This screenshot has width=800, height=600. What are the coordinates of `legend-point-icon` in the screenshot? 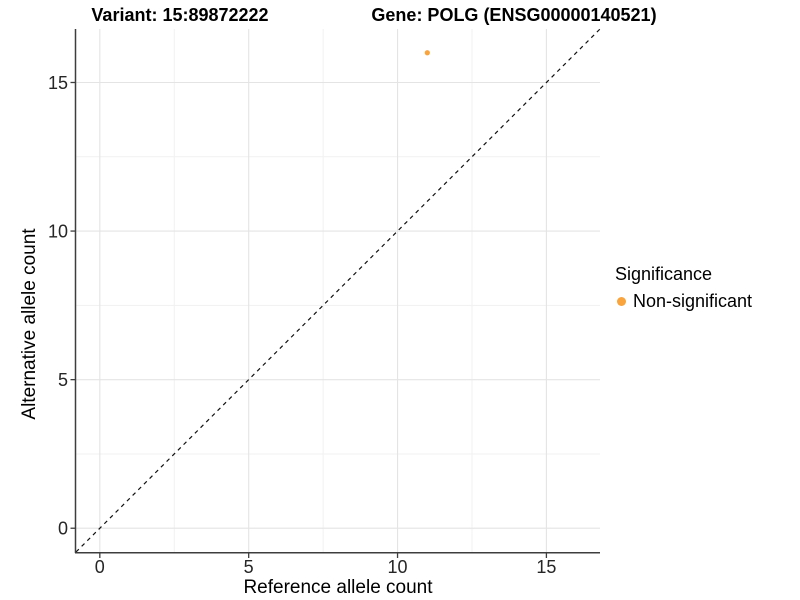 It's located at (621, 301).